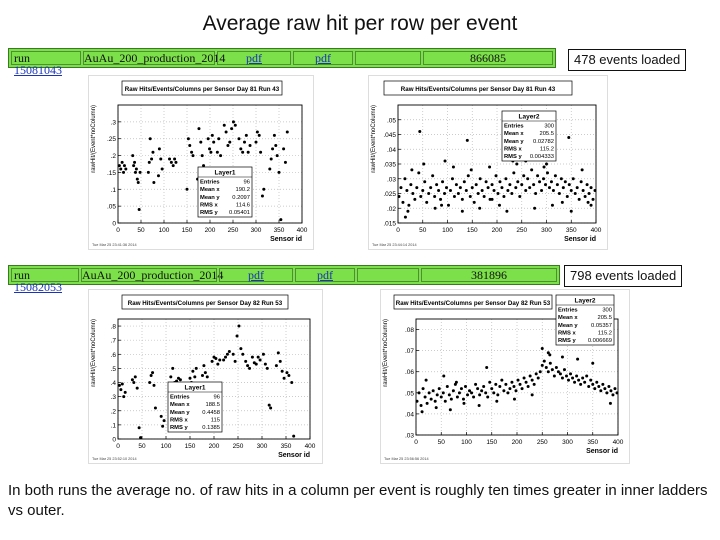  What do you see at coordinates (243, 205) in the screenshot?
I see `stats-value: 114.6` at bounding box center [243, 205].